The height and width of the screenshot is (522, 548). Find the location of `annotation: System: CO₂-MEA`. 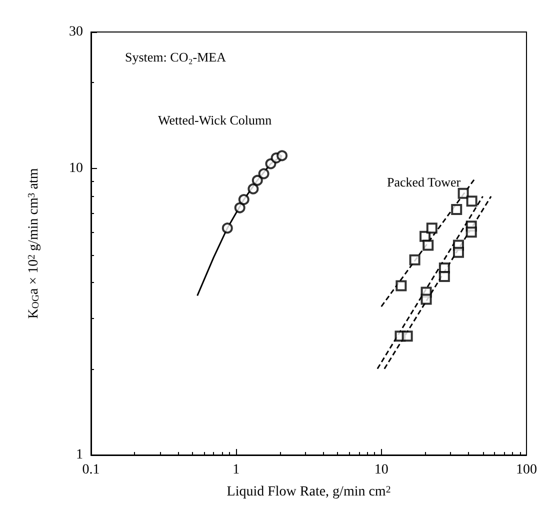

annotation: System: CO₂-MEA is located at coordinates (176, 57).